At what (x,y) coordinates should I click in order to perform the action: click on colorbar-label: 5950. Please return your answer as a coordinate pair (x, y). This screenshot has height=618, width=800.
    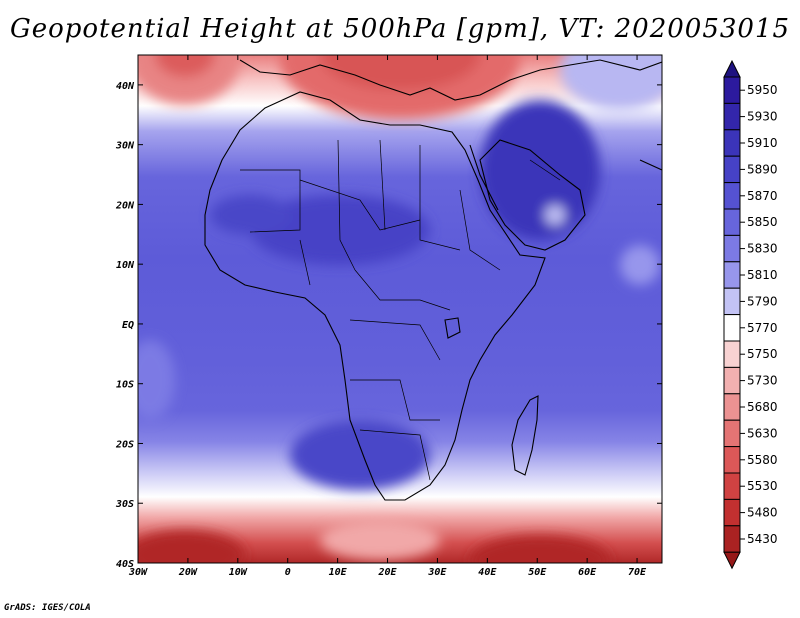
    Looking at the image, I should click on (762, 90).